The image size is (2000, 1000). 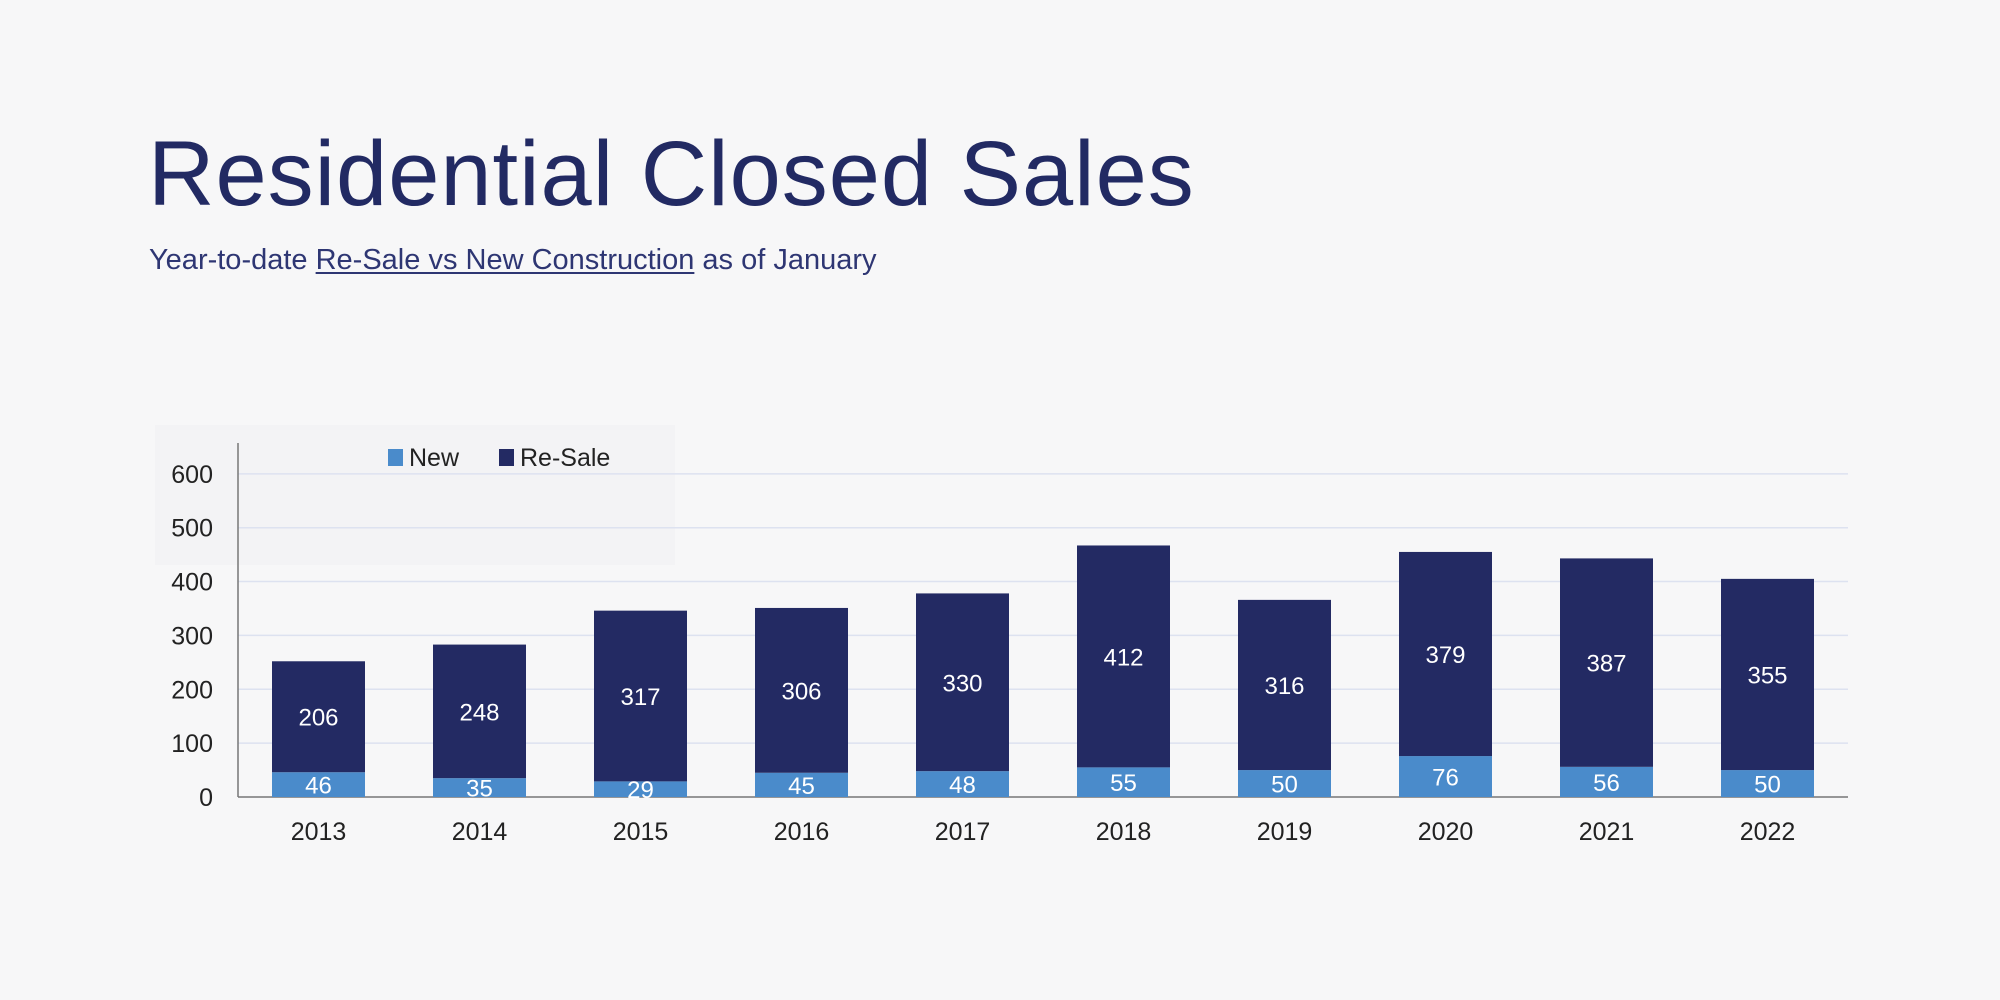 What do you see at coordinates (1446, 832) in the screenshot?
I see `x-tick-label: 2020` at bounding box center [1446, 832].